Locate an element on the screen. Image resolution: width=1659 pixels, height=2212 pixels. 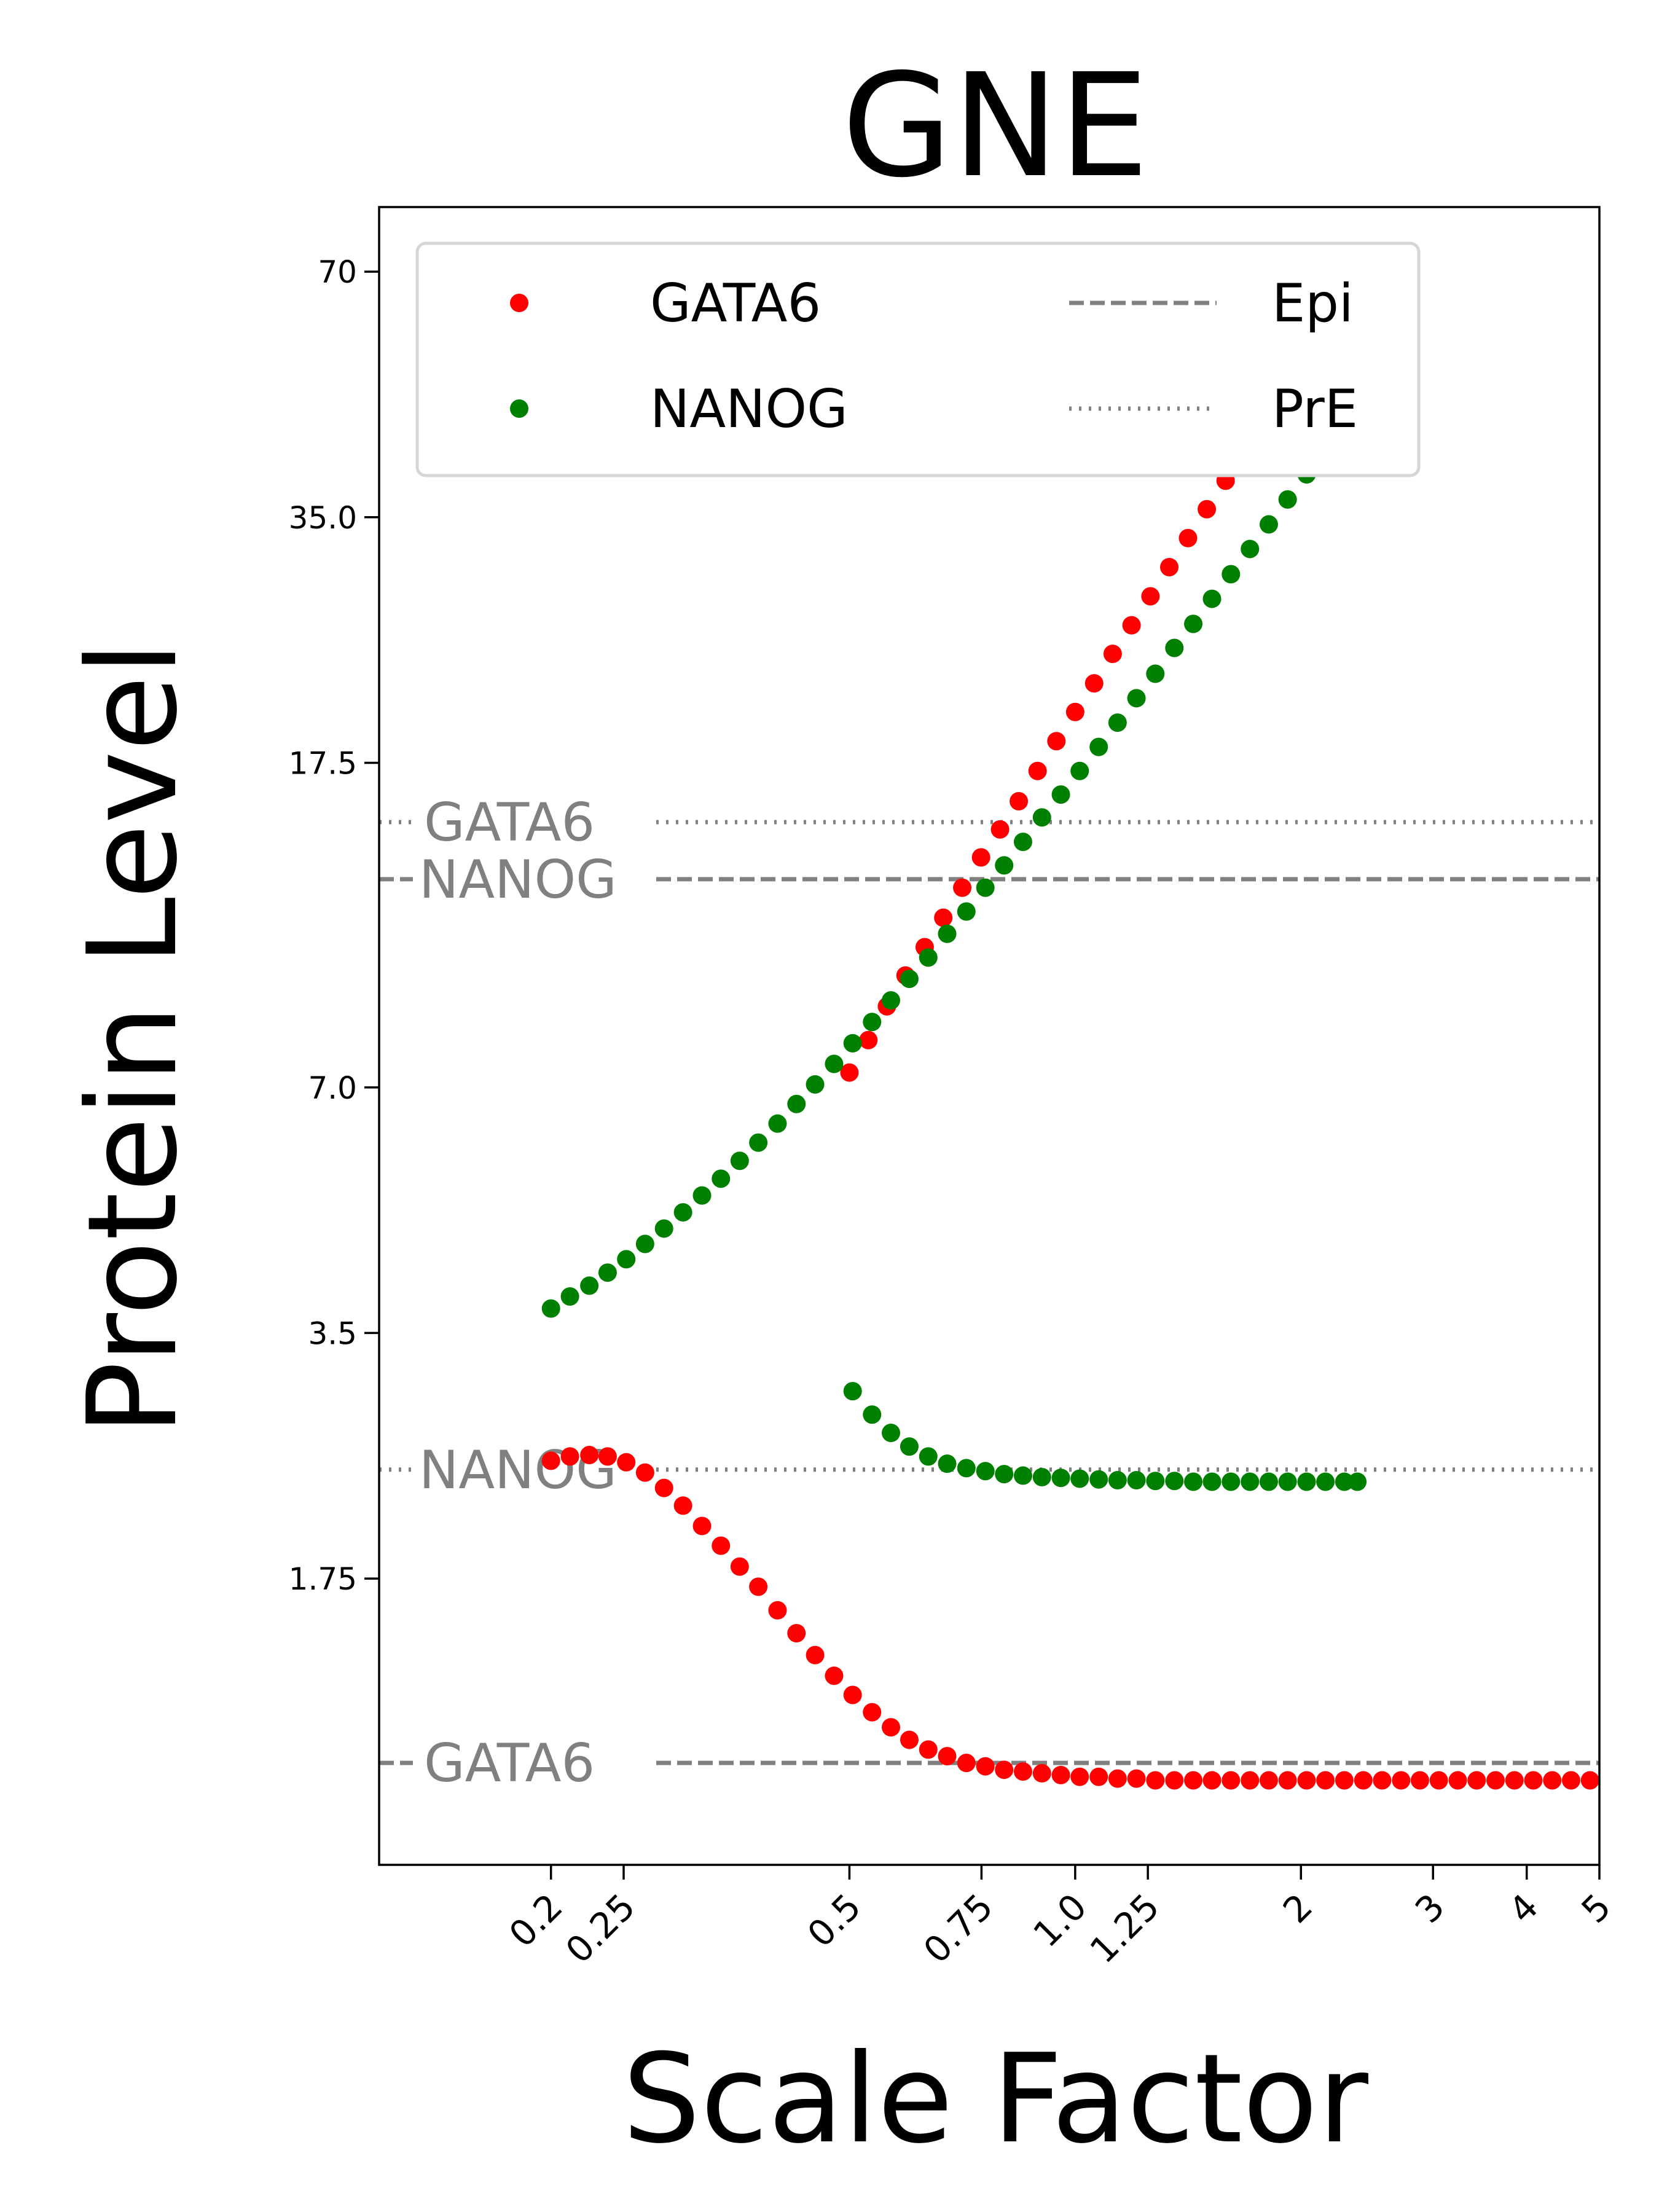
x-tick-label-10: 5 is located at coordinates (1596, 1908).